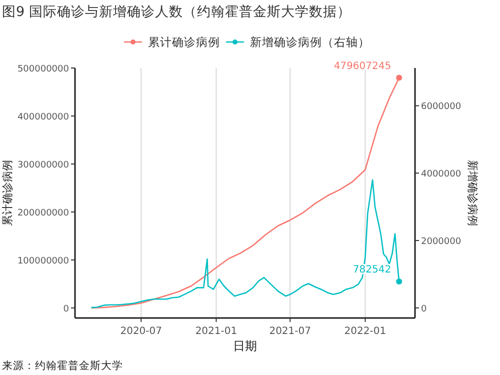 This screenshot has height=375, width=500. What do you see at coordinates (472, 193) in the screenshot?
I see `y2-axis-title: 新增确诊病例` at bounding box center [472, 193].